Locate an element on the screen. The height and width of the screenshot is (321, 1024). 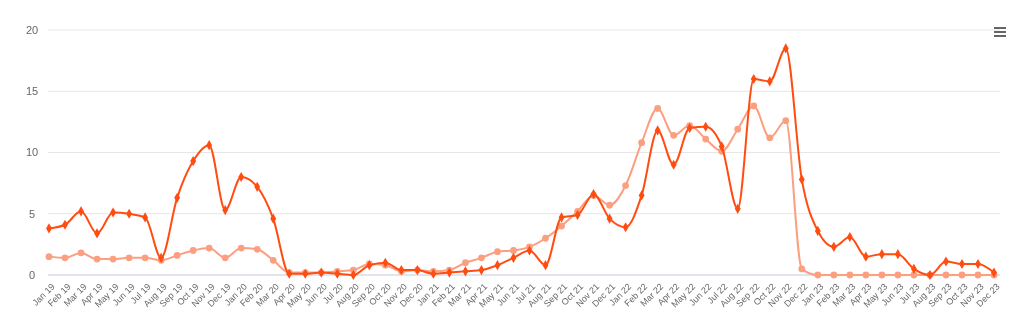
y-tick-label: 15 is located at coordinates (32, 91).